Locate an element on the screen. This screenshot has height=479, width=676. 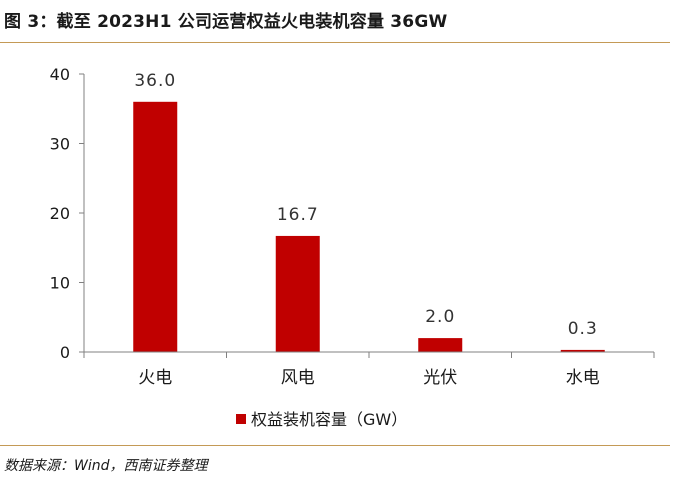
y-tick-label: 10 is located at coordinates (60, 283).